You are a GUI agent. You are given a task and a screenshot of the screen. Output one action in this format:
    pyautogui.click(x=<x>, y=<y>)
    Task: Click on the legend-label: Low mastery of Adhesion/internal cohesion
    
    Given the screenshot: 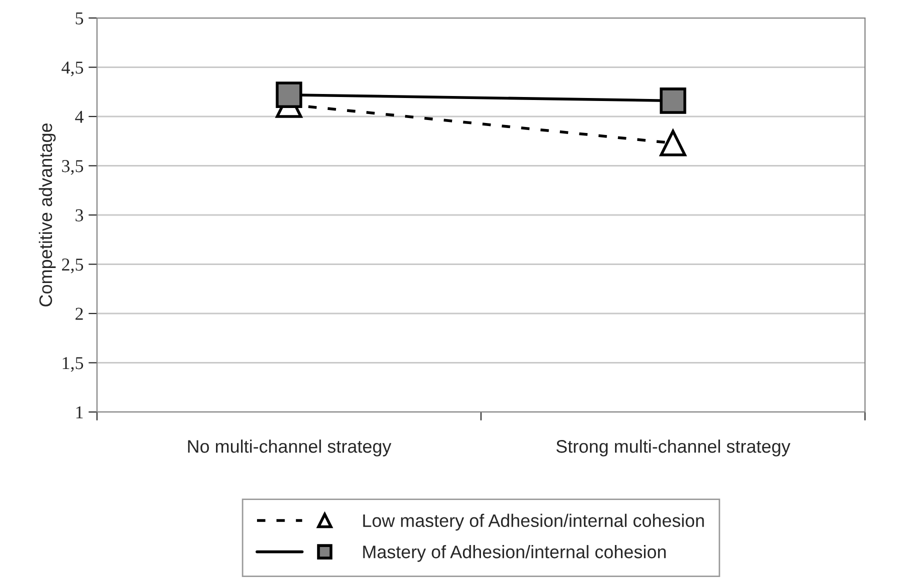 What is the action you would take?
    pyautogui.click(x=533, y=522)
    